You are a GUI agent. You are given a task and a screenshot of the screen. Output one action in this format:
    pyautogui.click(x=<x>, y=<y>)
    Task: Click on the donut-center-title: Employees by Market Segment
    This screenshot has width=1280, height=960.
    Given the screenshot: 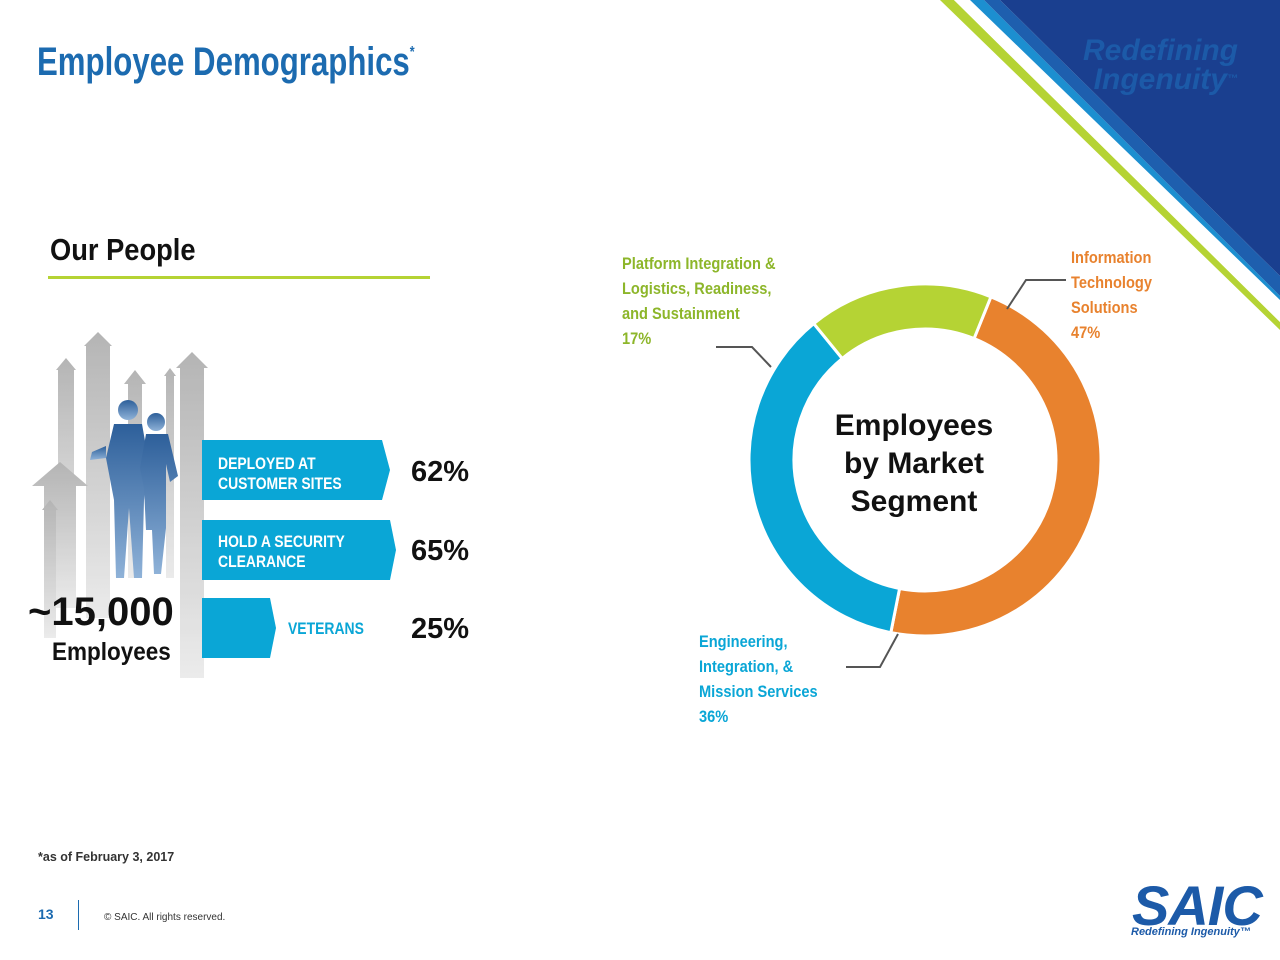 What is the action you would take?
    pyautogui.click(x=914, y=464)
    